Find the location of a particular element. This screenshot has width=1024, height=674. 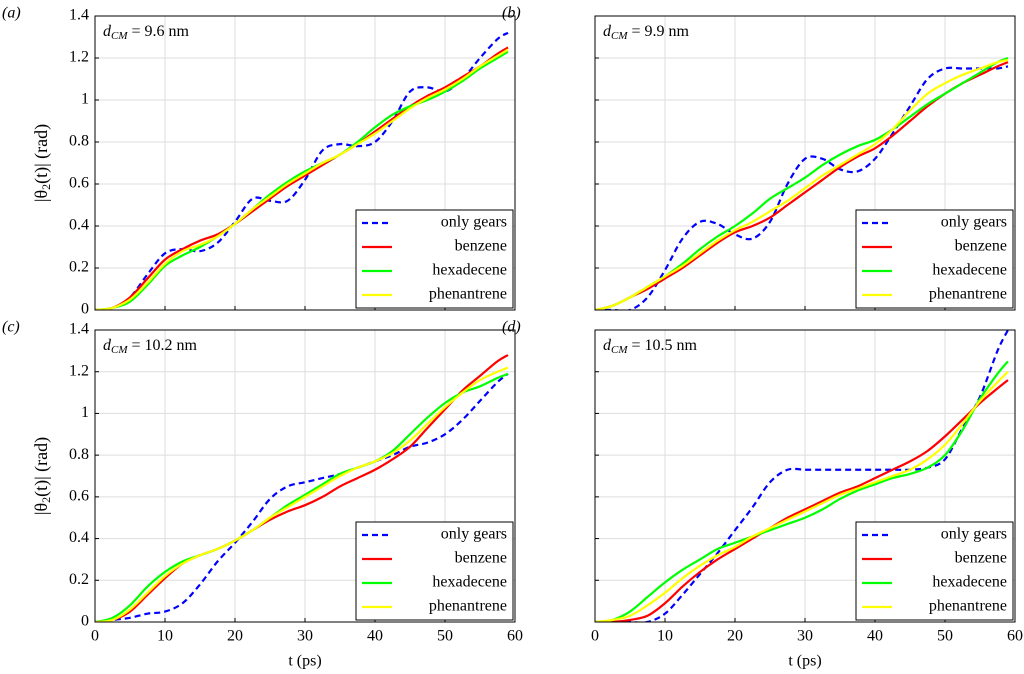

panel-label: (a) is located at coordinates (11, 13).